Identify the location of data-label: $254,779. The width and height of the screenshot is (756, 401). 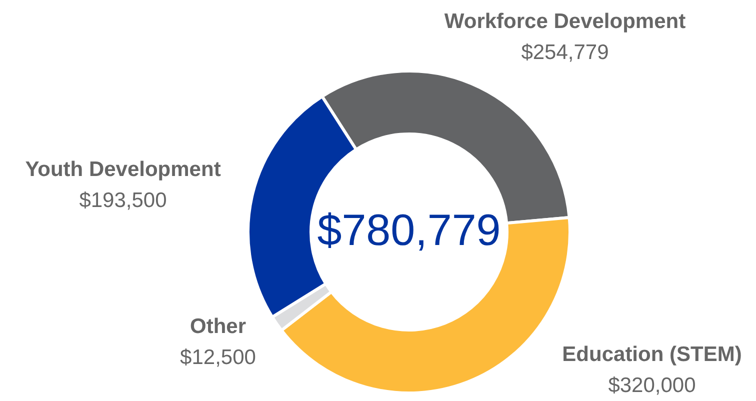
(565, 52).